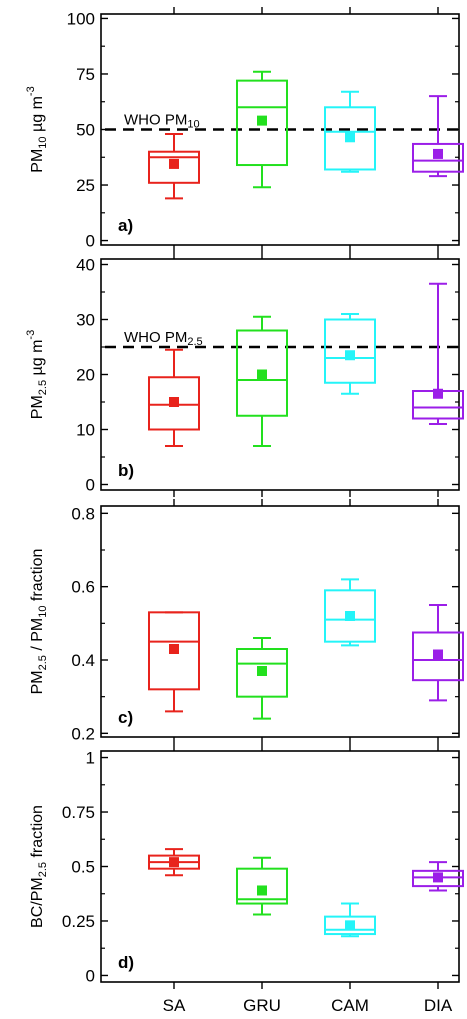  I want to click on y-tick-label: 0.6, so click(83, 587).